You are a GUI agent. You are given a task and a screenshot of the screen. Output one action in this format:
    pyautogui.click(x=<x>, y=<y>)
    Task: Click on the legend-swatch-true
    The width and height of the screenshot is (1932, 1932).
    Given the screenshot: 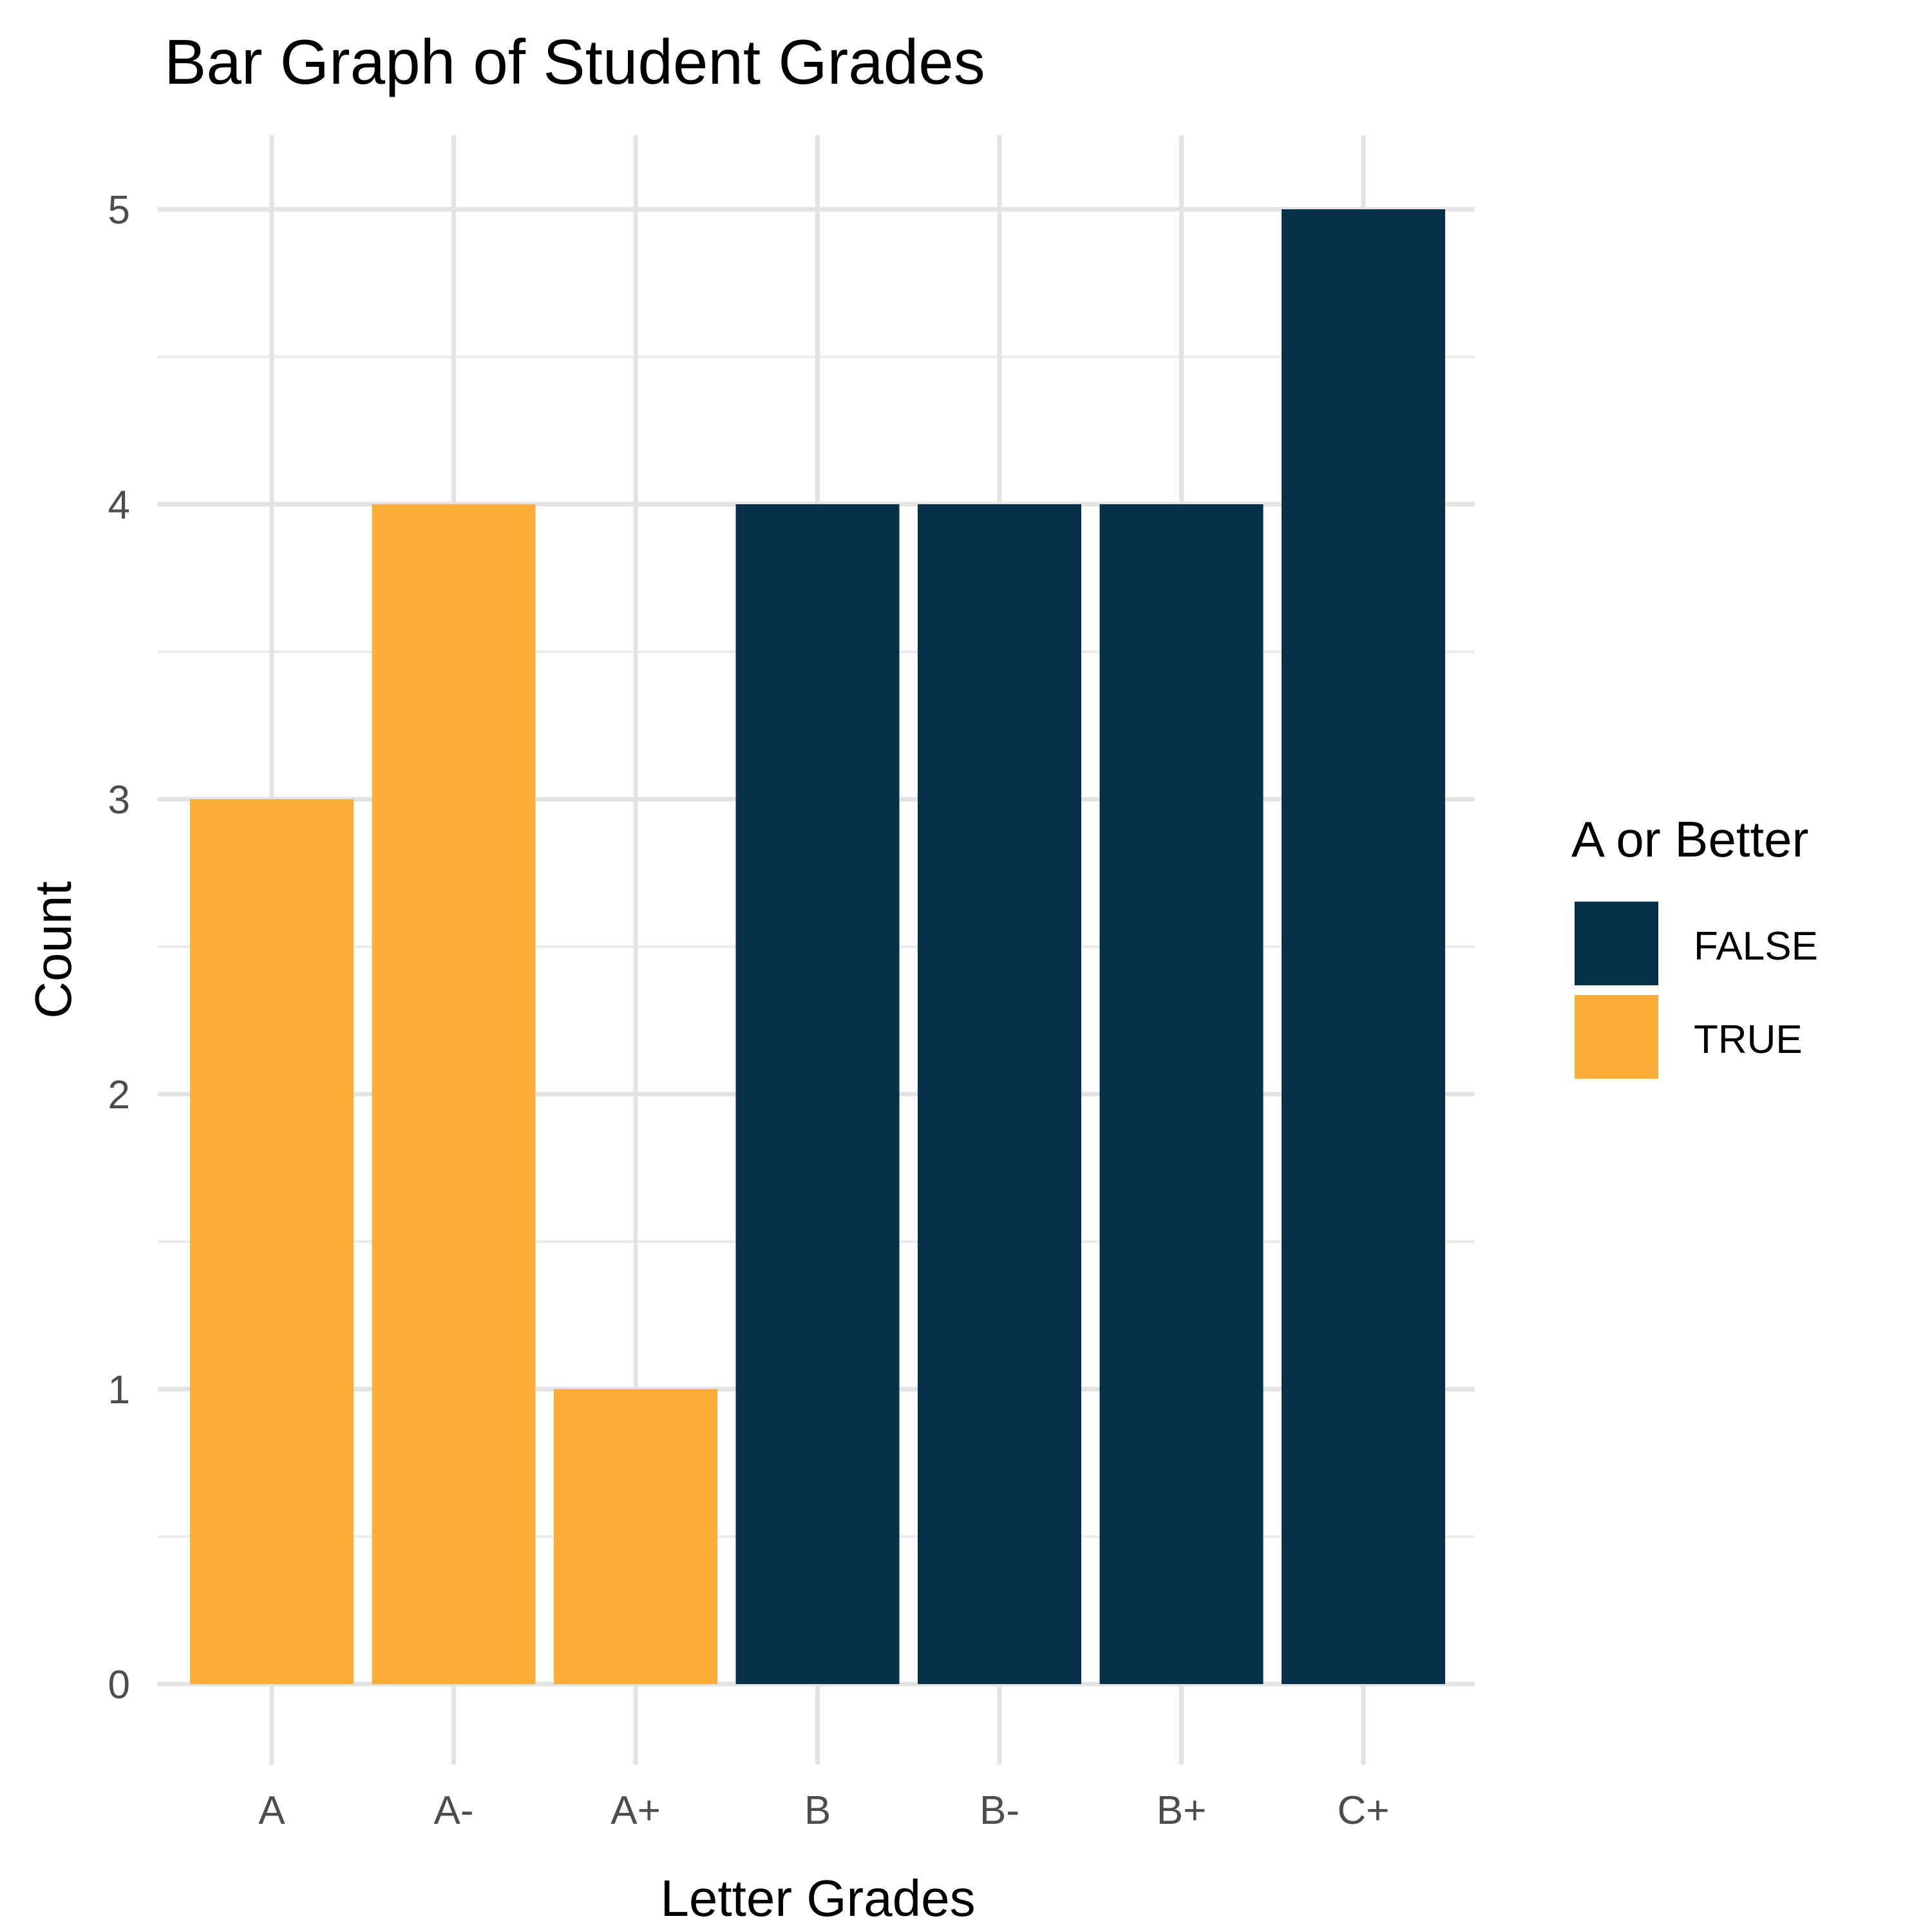 What is the action you would take?
    pyautogui.click(x=1616, y=1037)
    